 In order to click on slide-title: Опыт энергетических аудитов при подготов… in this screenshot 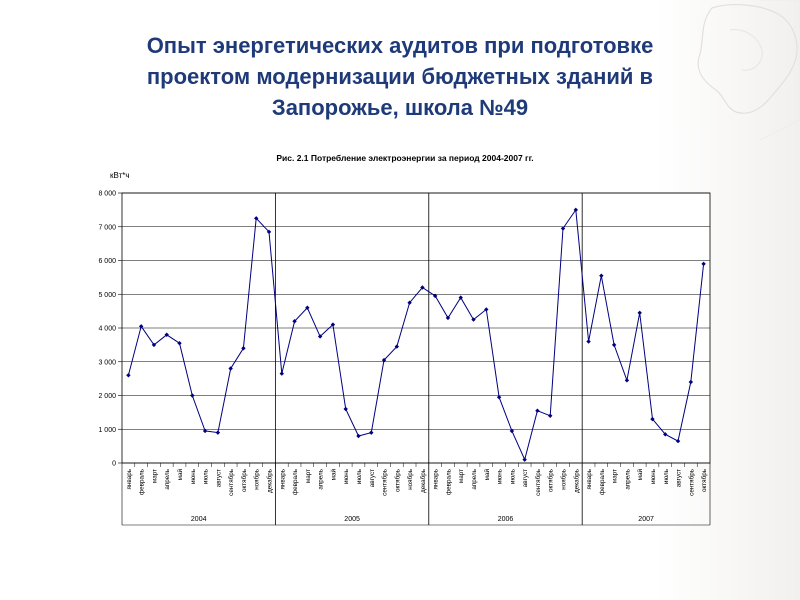, I will do `click(400, 76)`.